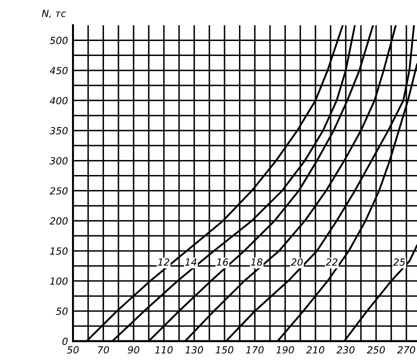 The width and height of the screenshot is (417, 361). What do you see at coordinates (332, 262) in the screenshot?
I see `series-label: 22` at bounding box center [332, 262].